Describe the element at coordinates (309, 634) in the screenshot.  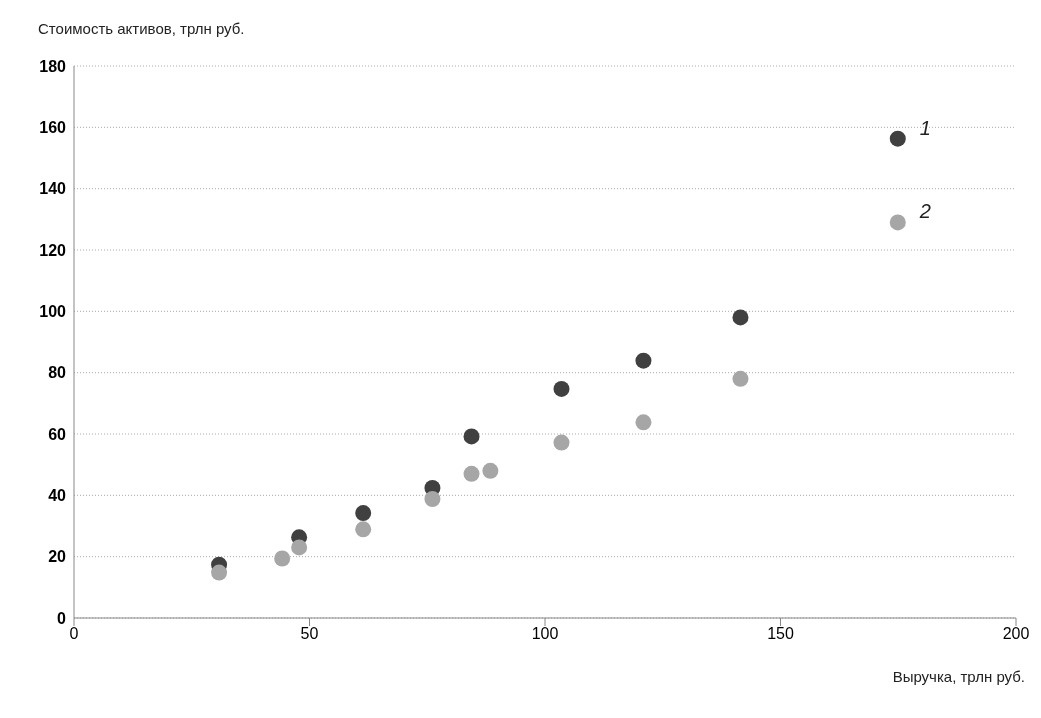
I see `x-tick-label: 50` at that location.